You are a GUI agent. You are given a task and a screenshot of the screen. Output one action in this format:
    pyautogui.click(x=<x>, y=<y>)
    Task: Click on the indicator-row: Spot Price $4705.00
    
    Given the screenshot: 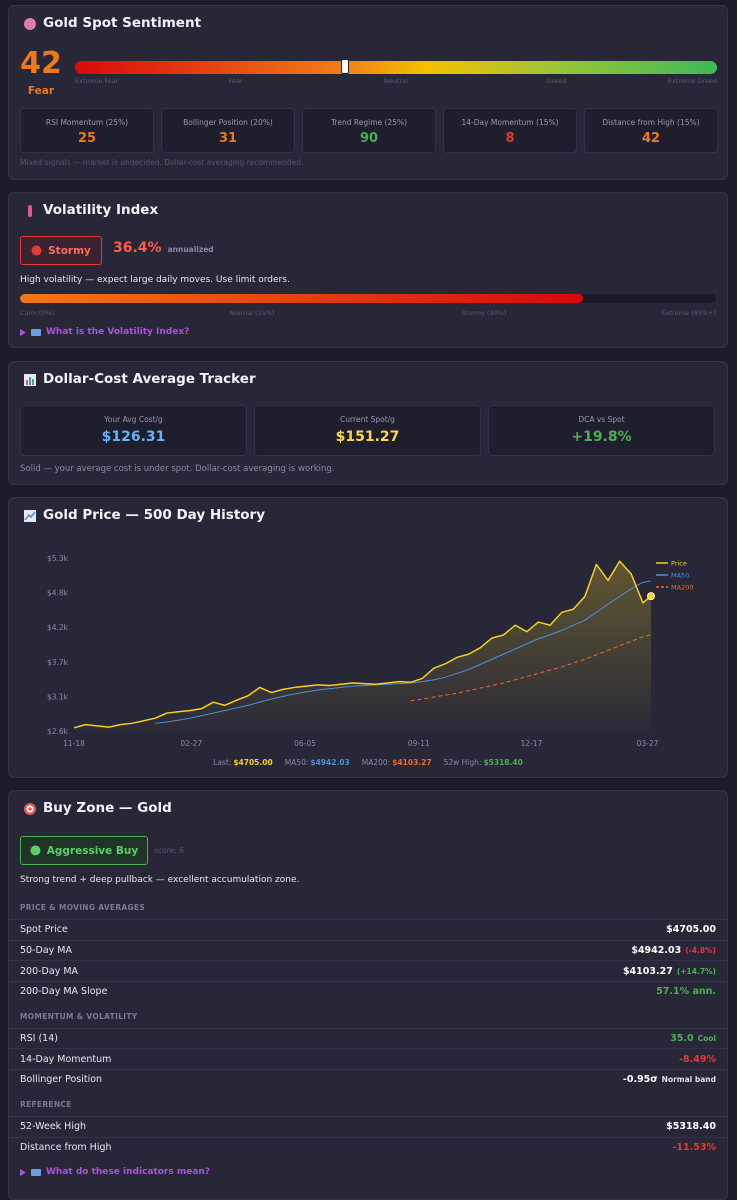 What is the action you would take?
    pyautogui.click(x=368, y=929)
    